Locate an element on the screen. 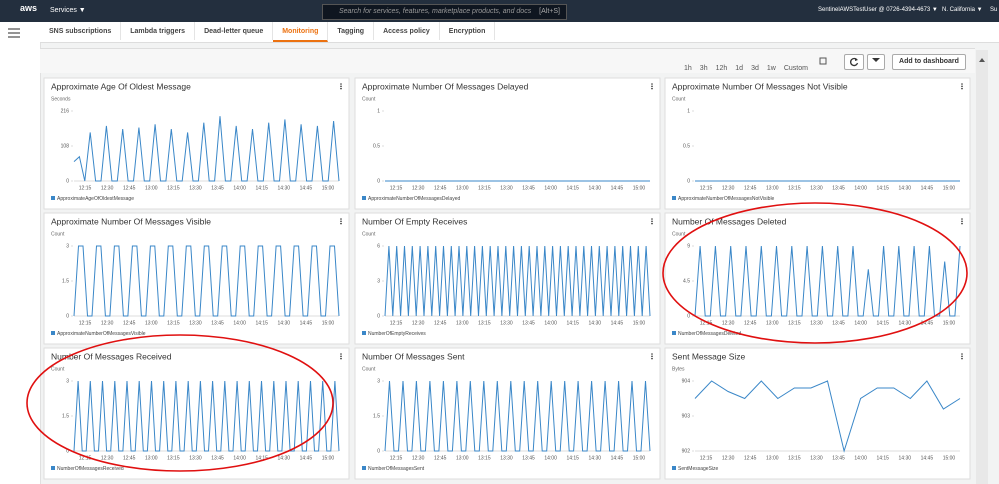 Image resolution: width=999 pixels, height=484 pixels. legend-label: ApproximateAgeOfOldestMessage is located at coordinates (95, 199).